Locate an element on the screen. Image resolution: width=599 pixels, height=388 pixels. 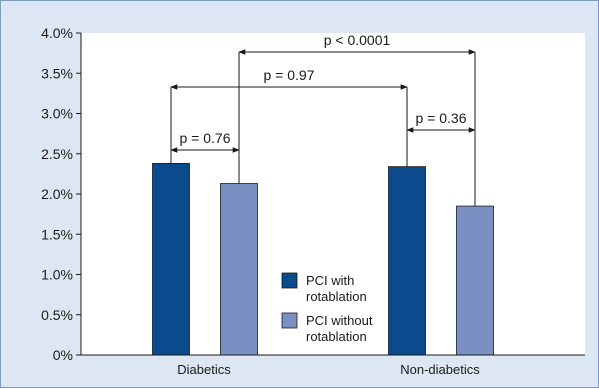
annotation-p-097: p = 0.97 is located at coordinates (289, 75).